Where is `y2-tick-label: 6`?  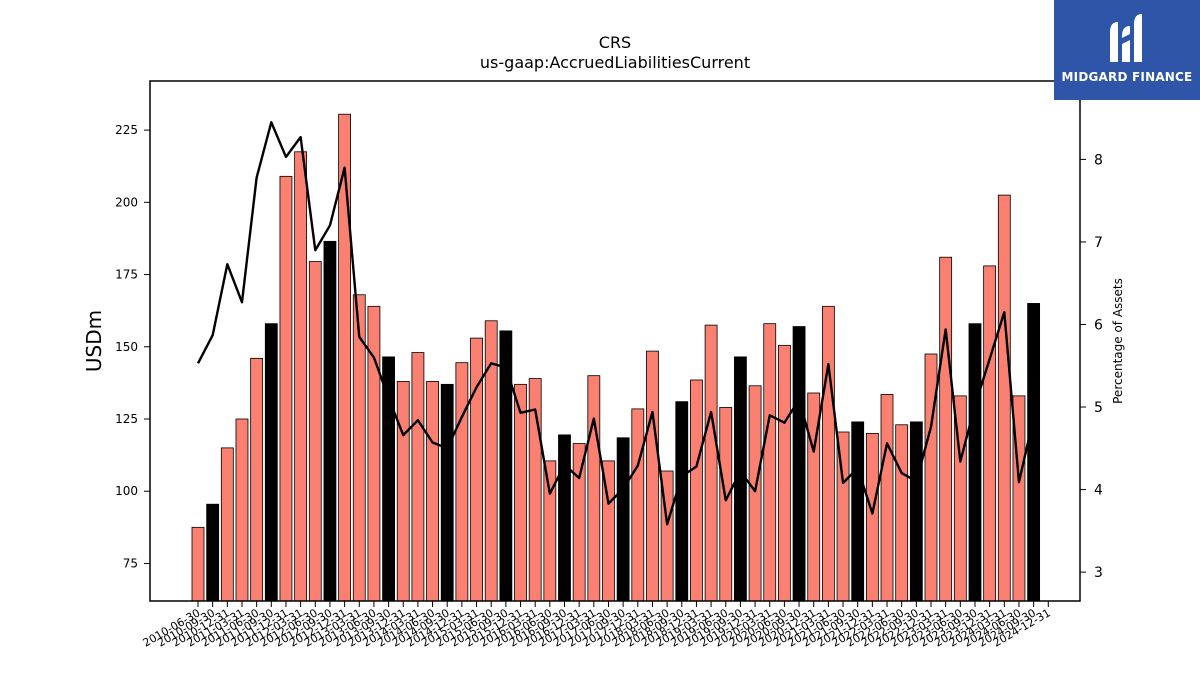
y2-tick-label: 6 is located at coordinates (1098, 325).